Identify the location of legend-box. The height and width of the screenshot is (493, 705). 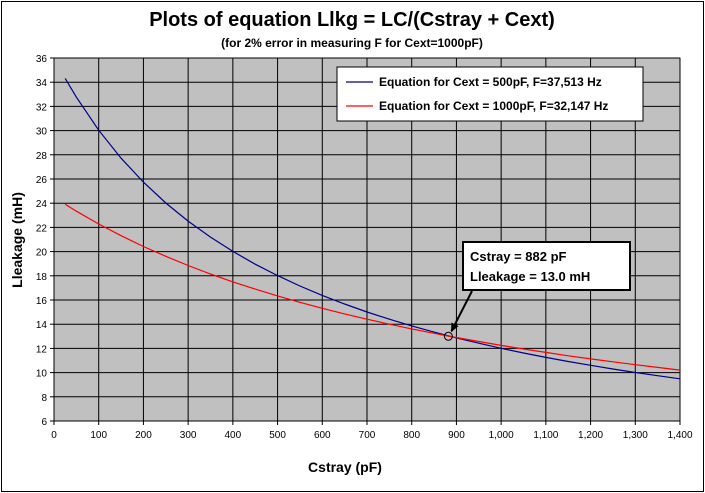
(490, 94).